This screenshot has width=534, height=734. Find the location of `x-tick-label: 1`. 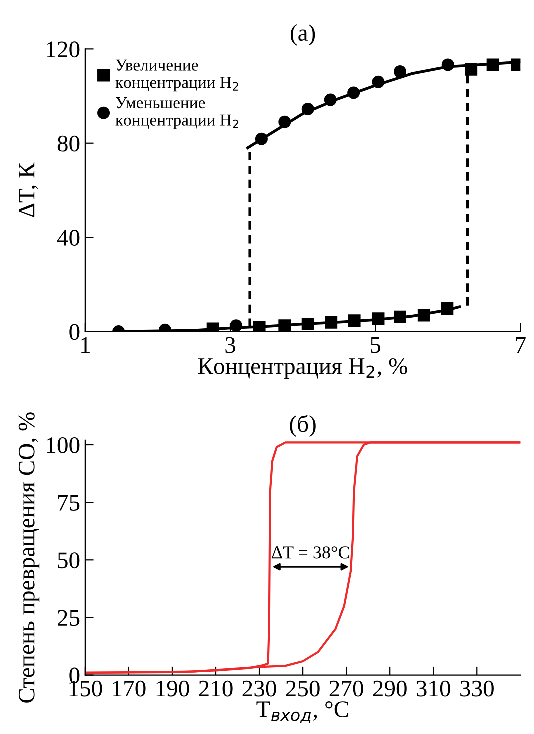

x-tick-label: 1 is located at coordinates (86, 345).